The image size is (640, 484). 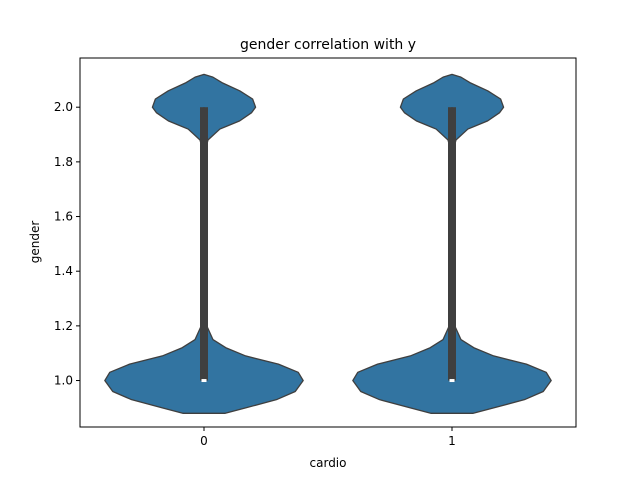 I want to click on y-tick-label: 1.0, so click(x=63, y=381).